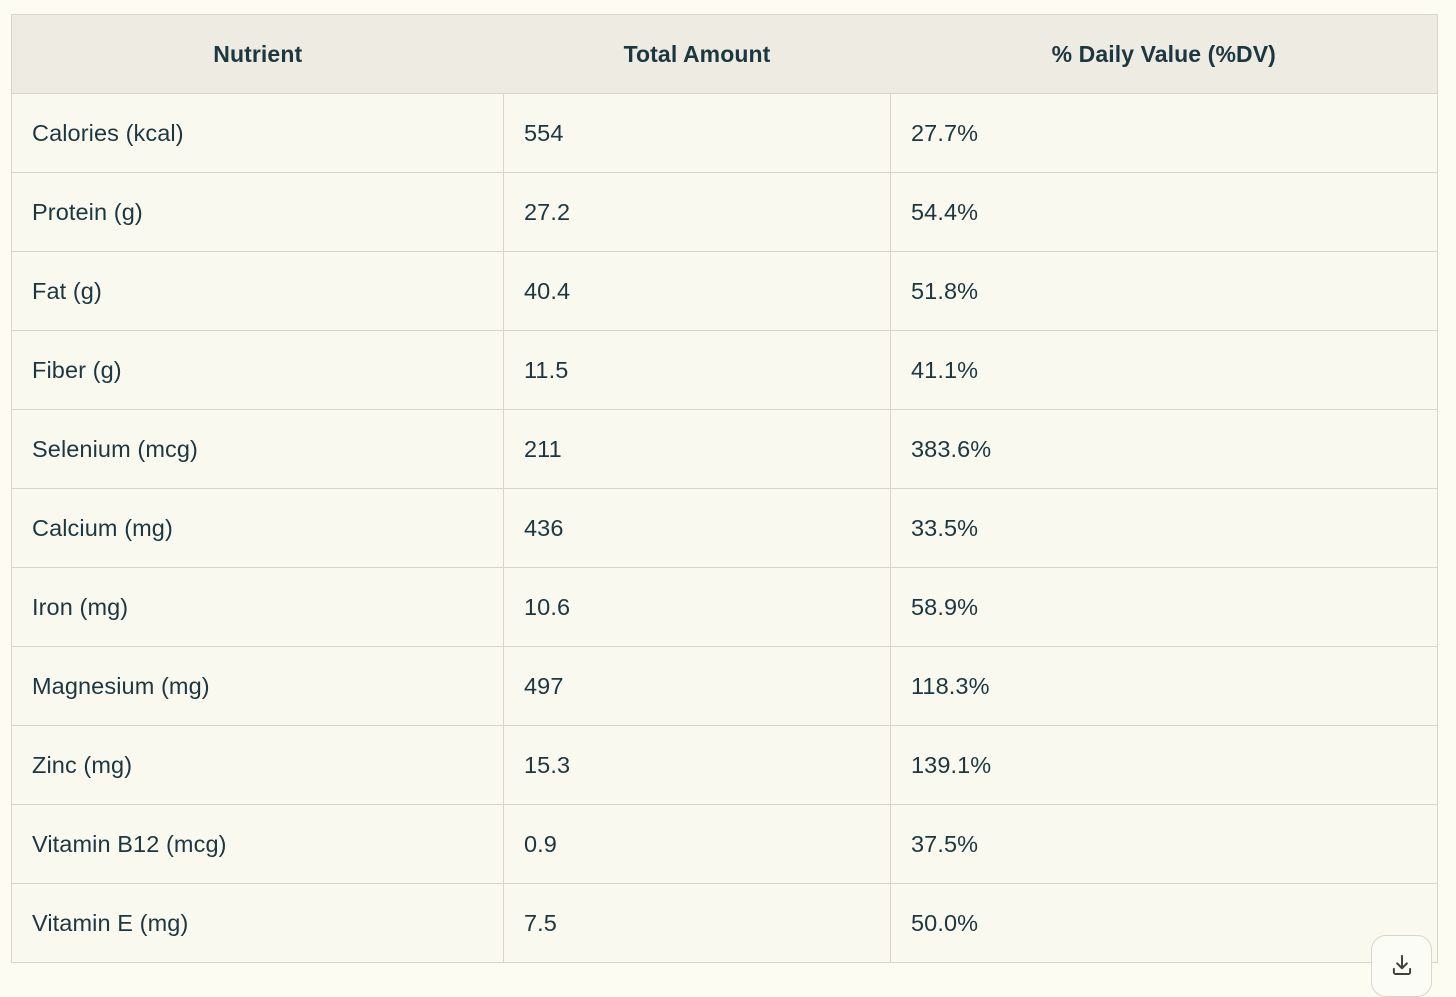 The height and width of the screenshot is (997, 1456). I want to click on amount-cell: 554, so click(697, 133).